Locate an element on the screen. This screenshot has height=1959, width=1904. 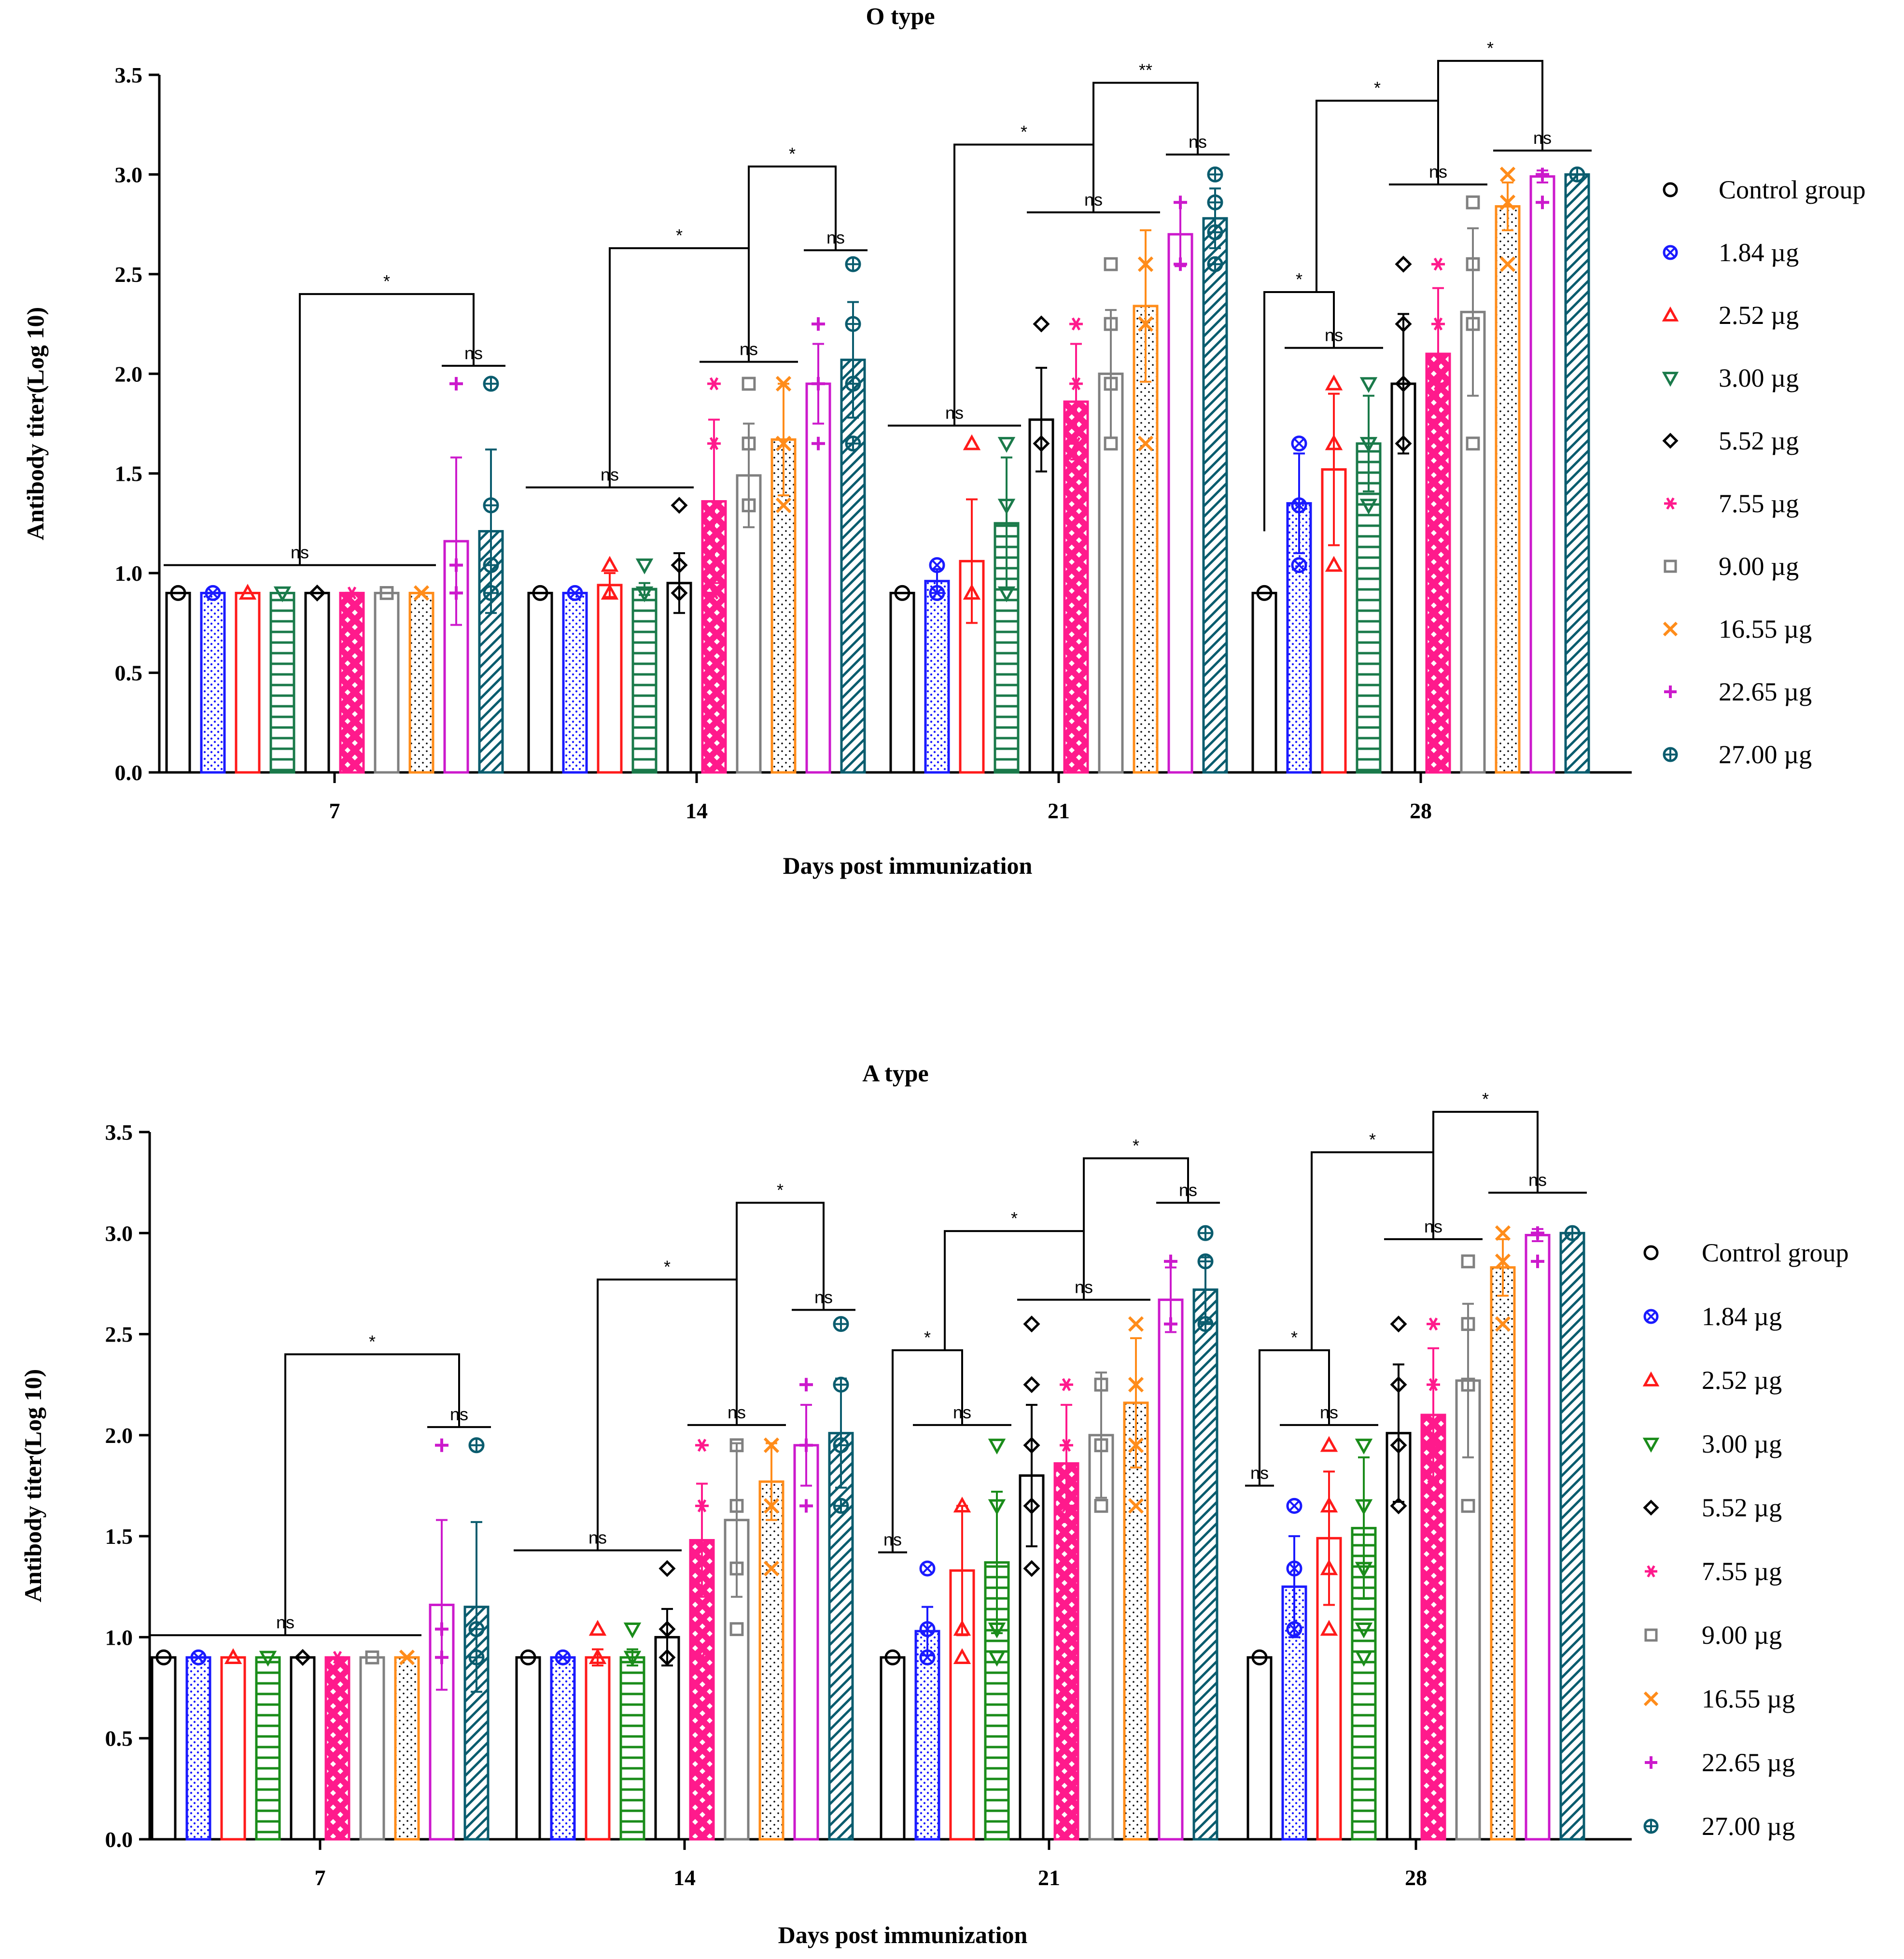
legend-item: 9.00 µg is located at coordinates (1732, 566).